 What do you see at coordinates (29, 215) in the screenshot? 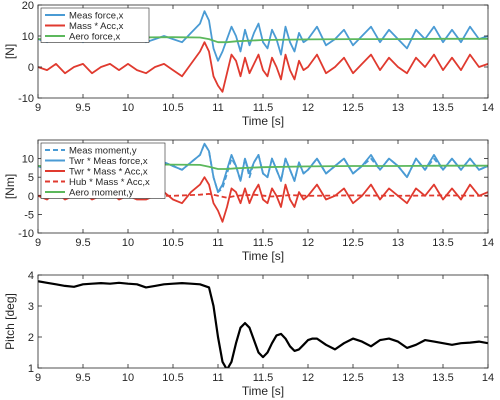
I see `y-tick-label: -5` at bounding box center [29, 215].